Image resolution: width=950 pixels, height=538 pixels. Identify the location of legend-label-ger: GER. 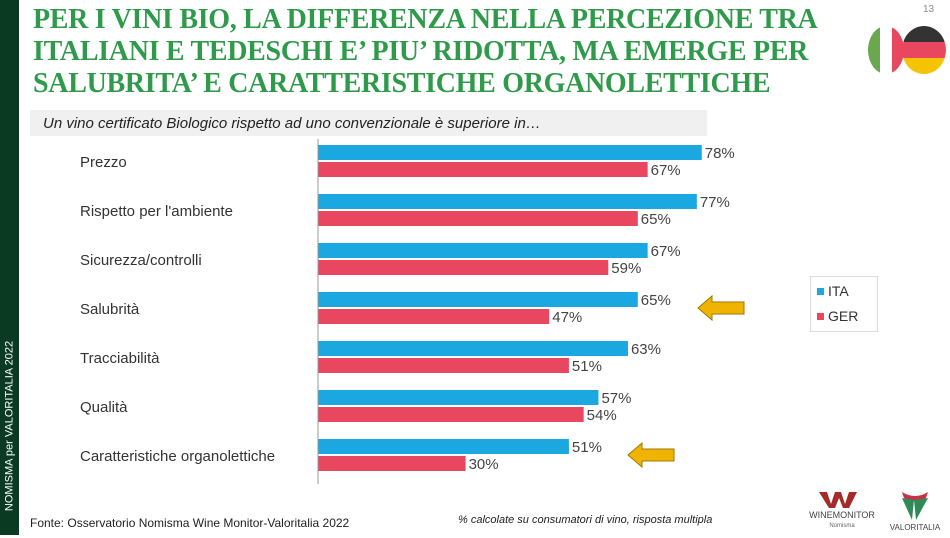
(843, 316).